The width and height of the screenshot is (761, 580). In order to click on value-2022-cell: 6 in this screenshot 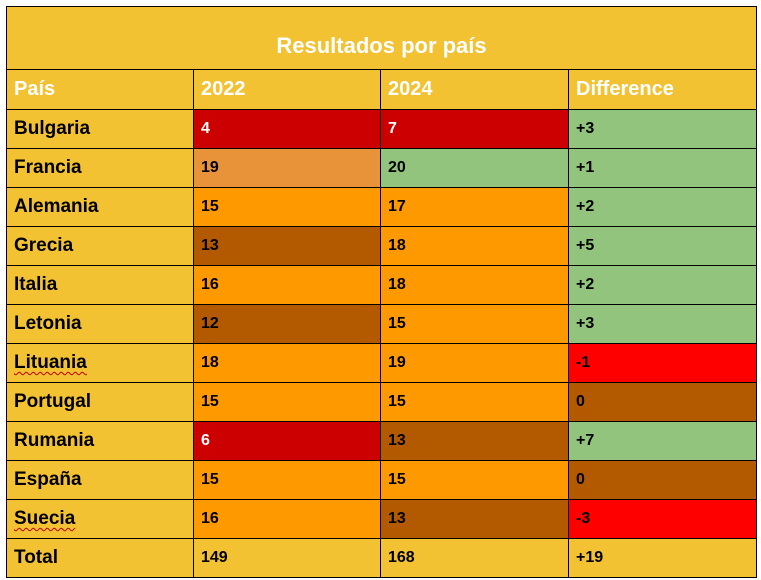, I will do `click(287, 441)`.